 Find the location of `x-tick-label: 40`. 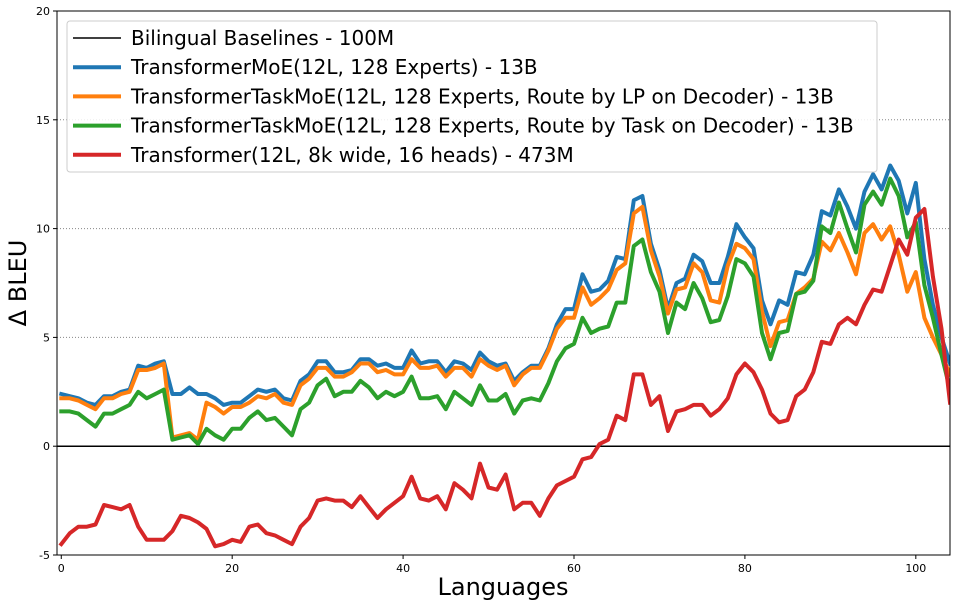

x-tick-label: 40 is located at coordinates (403, 568).